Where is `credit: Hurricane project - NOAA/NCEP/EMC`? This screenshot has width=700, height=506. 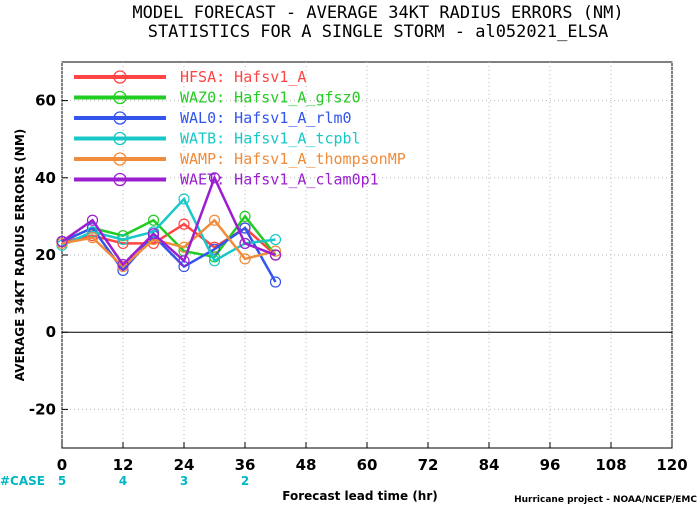 credit: Hurricane project - NOAA/NCEP/EMC is located at coordinates (605, 500).